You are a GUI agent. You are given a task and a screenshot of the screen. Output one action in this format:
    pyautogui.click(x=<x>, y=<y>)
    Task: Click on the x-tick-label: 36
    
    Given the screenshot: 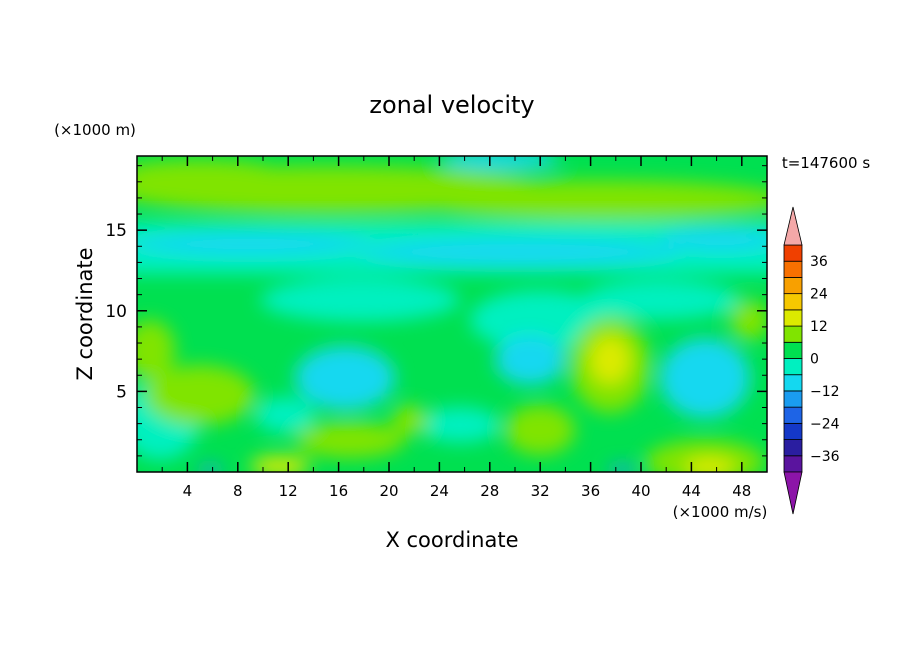 What is the action you would take?
    pyautogui.click(x=590, y=491)
    